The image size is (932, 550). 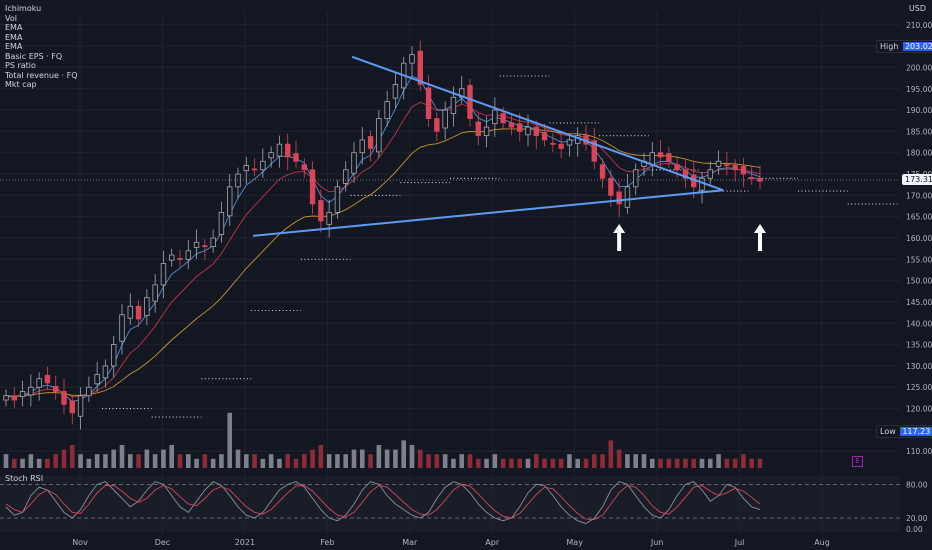 I want to click on price-tick-label: 155.00, so click(x=919, y=259).